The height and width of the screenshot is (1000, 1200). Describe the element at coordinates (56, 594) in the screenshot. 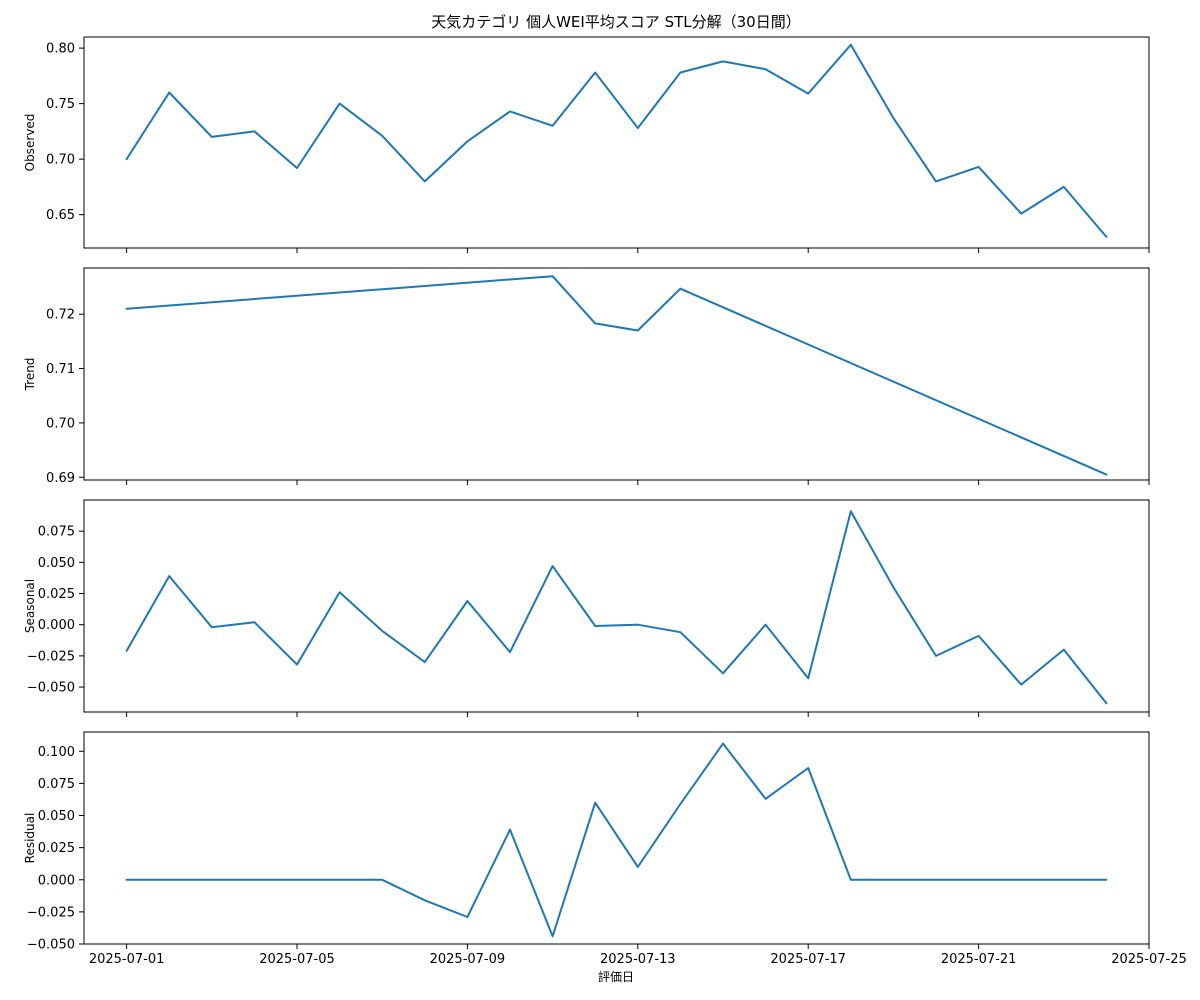

I see `seasonal-ytick-label: 0.025` at that location.